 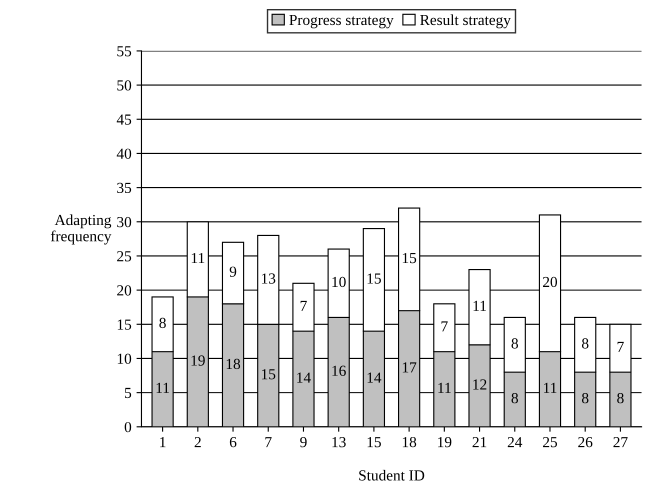 What do you see at coordinates (479, 442) in the screenshot?
I see `x-tick-label: 21` at bounding box center [479, 442].